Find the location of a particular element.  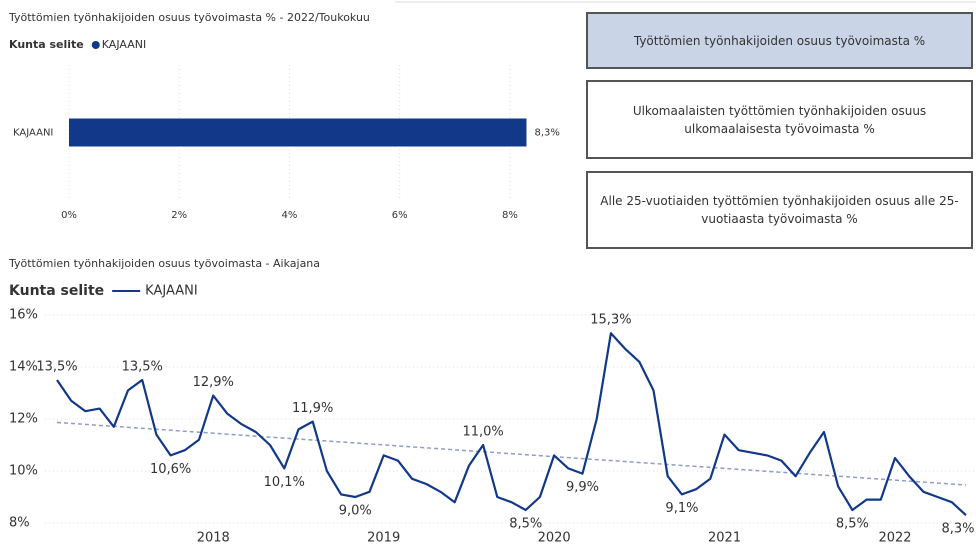

y-tick-label: 10% is located at coordinates (23, 471).